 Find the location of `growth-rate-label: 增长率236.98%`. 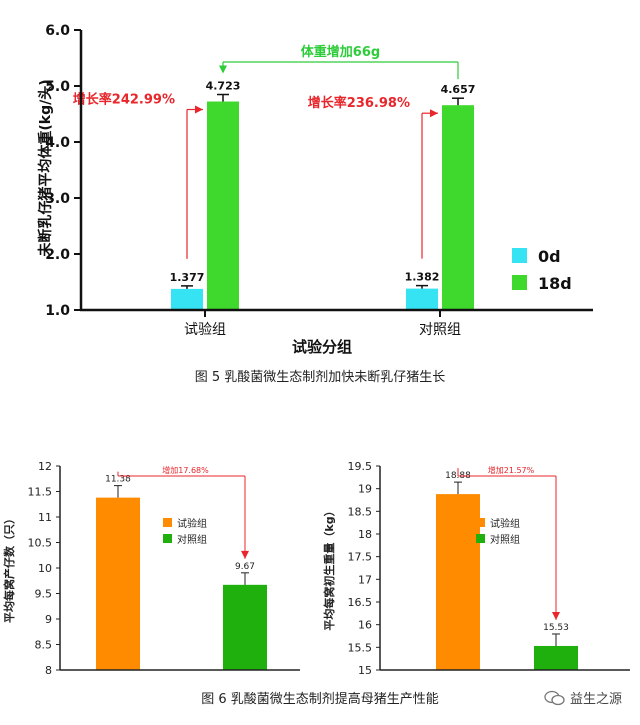

growth-rate-label: 增长率236.98% is located at coordinates (359, 103).